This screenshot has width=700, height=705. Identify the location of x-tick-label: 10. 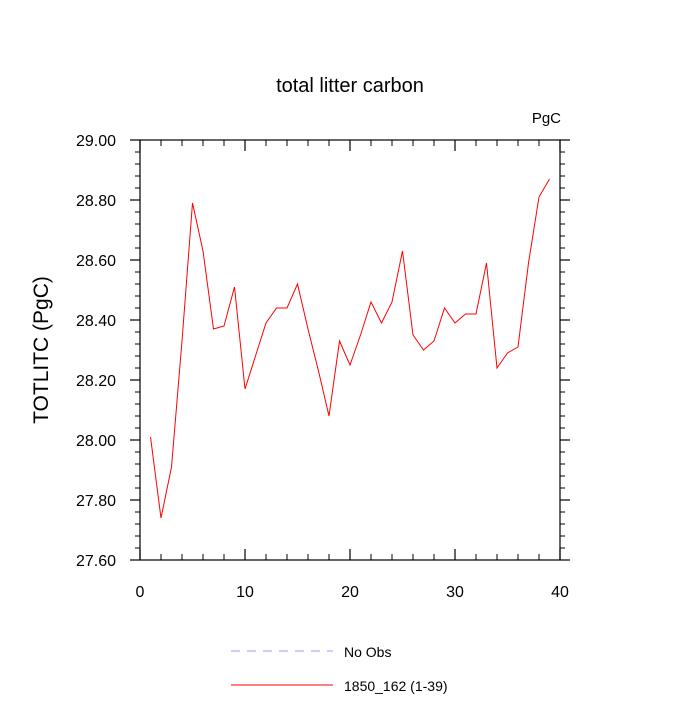
(245, 592).